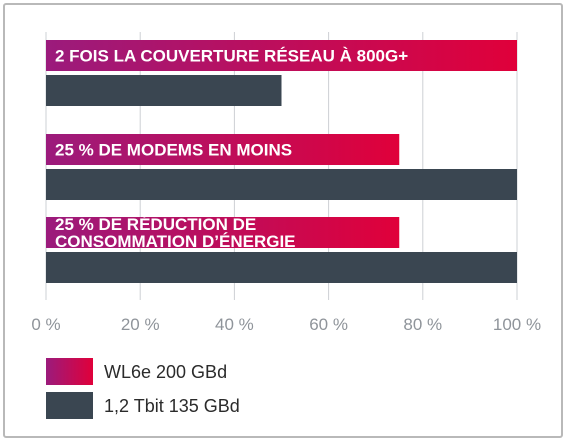 This screenshot has height=443, width=568. What do you see at coordinates (140, 324) in the screenshot?
I see `x-tick-label: 20 %` at bounding box center [140, 324].